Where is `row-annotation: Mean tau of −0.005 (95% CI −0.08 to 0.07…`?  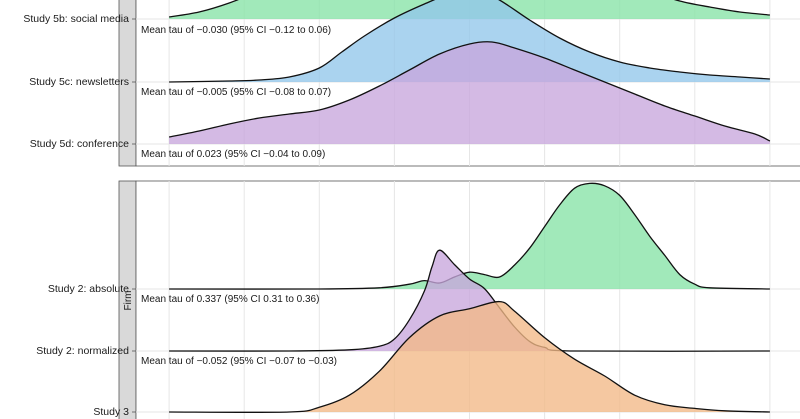 row-annotation: Mean tau of −0.005 (95% CI −0.08 to 0.07… is located at coordinates (236, 92).